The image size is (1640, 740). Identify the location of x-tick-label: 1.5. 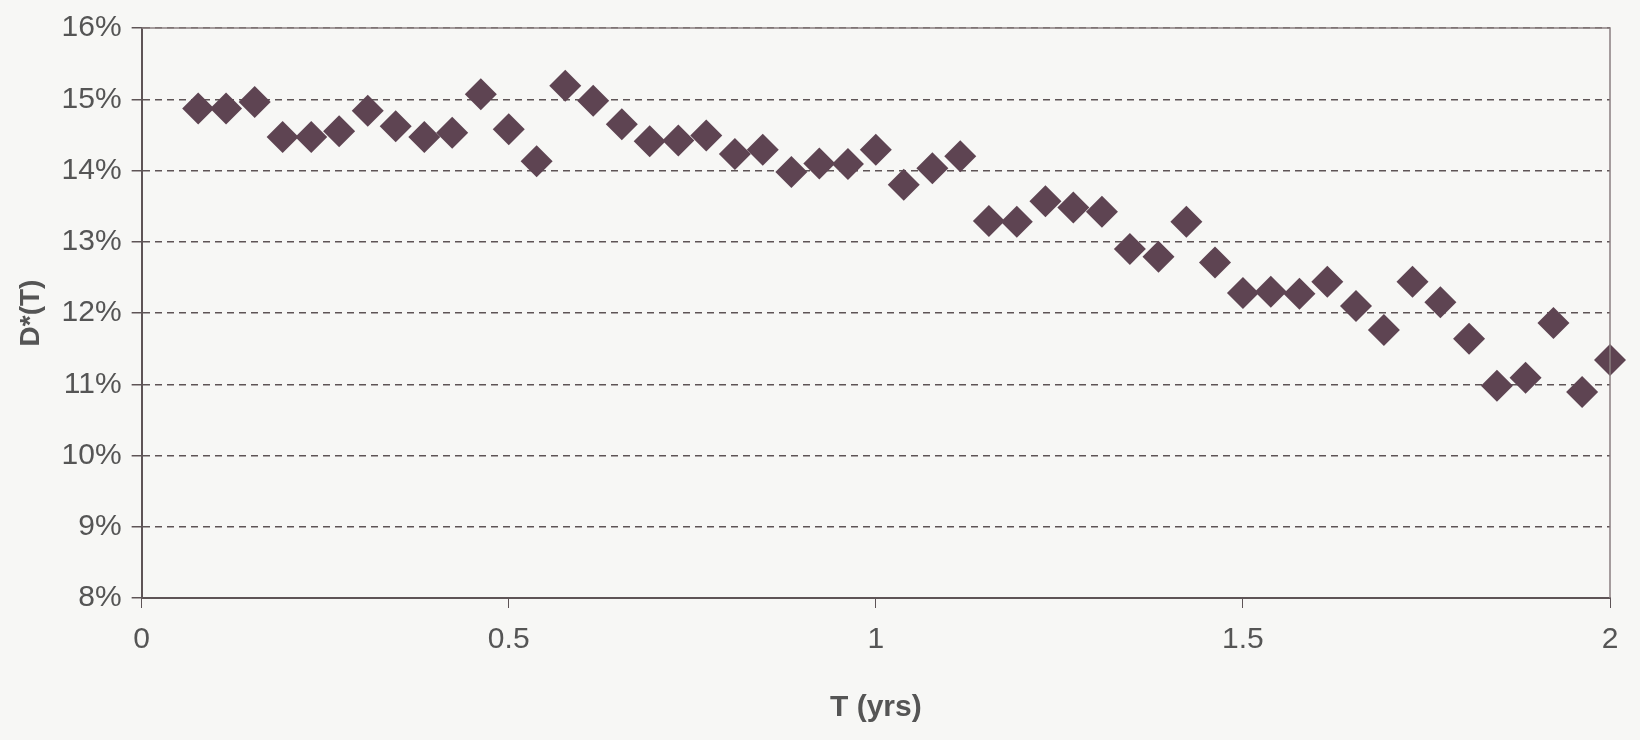
(1243, 638).